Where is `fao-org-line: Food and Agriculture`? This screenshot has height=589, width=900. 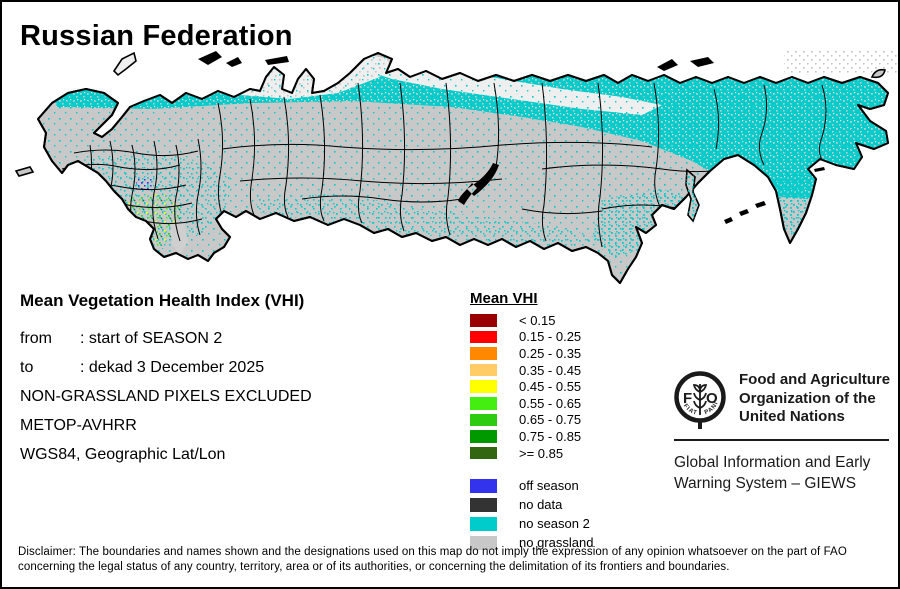 fao-org-line: Food and Agriculture is located at coordinates (815, 379).